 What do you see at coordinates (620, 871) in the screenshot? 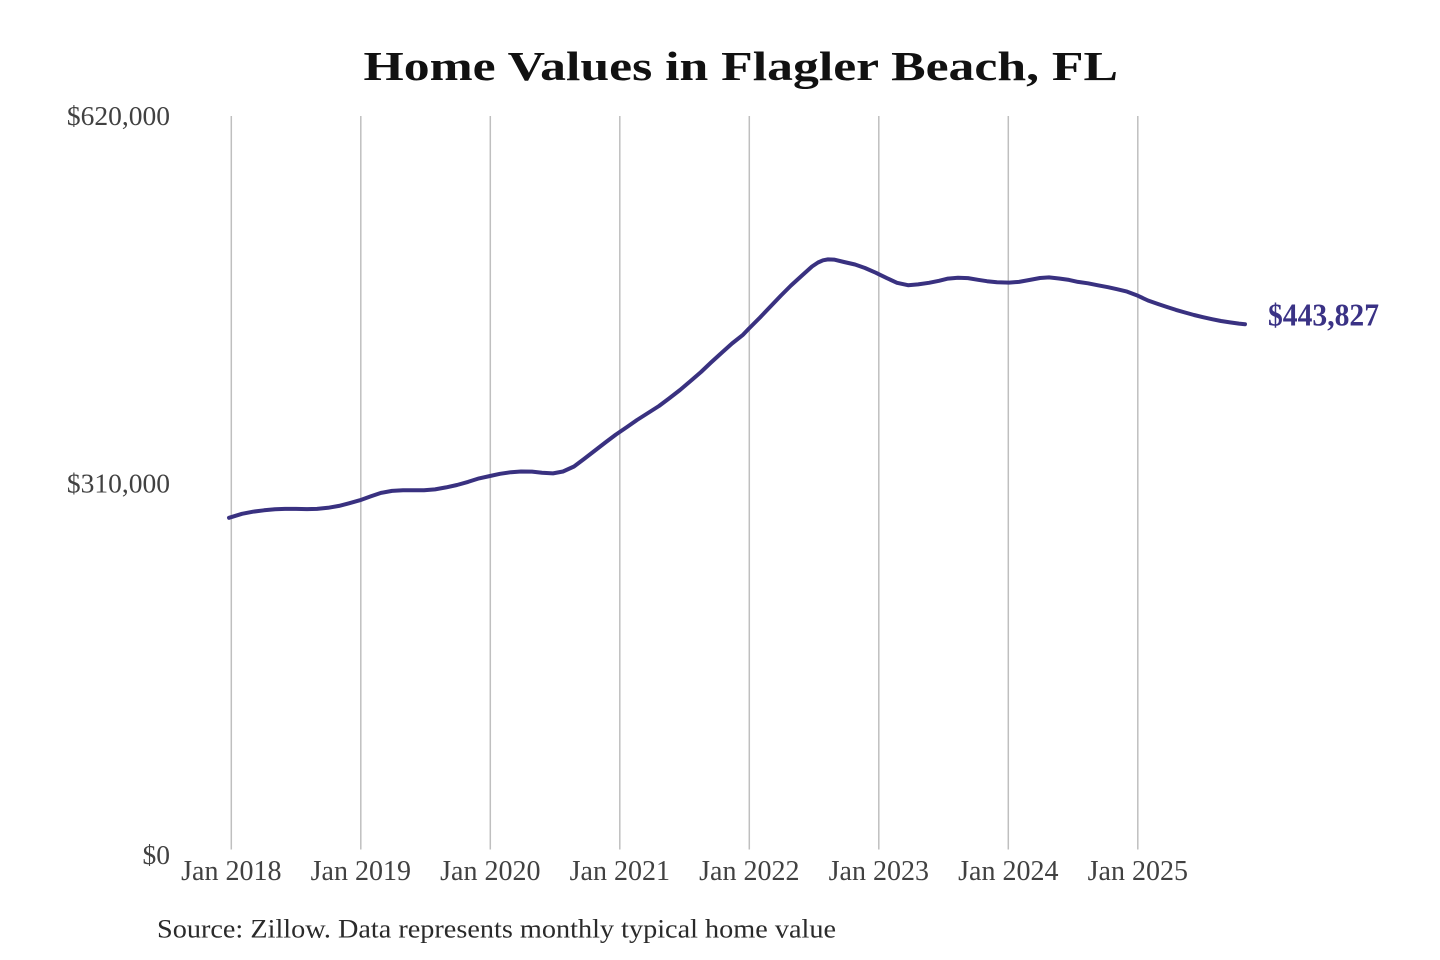
I see `svg-text: Jan 2021` at bounding box center [620, 871].